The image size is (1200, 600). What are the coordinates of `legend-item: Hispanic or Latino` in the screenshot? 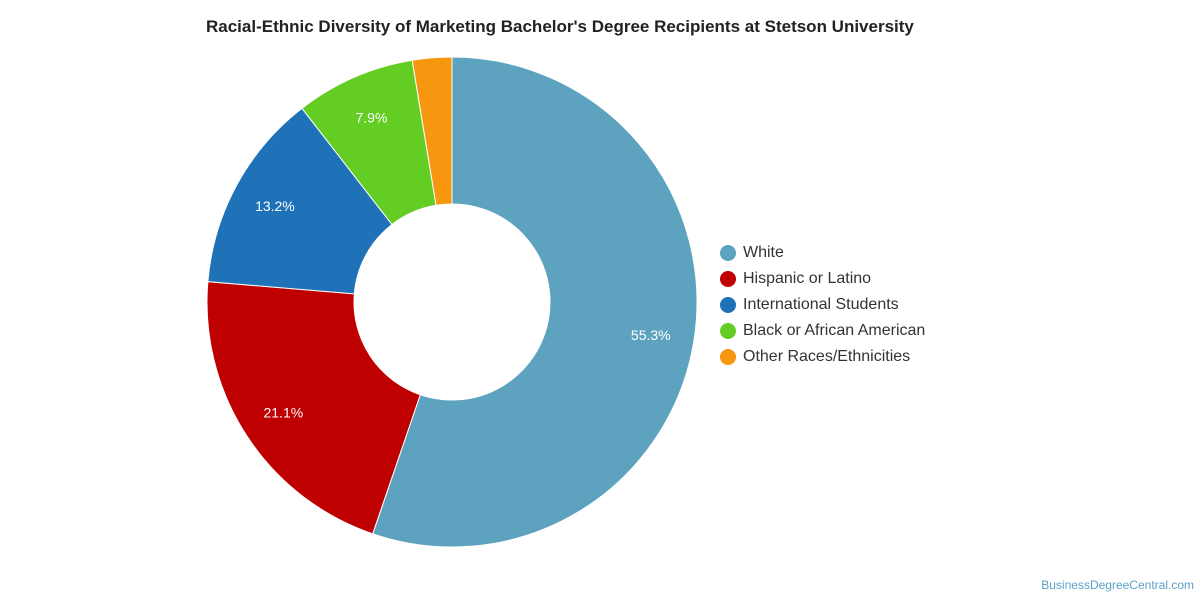 It's located at (822, 279).